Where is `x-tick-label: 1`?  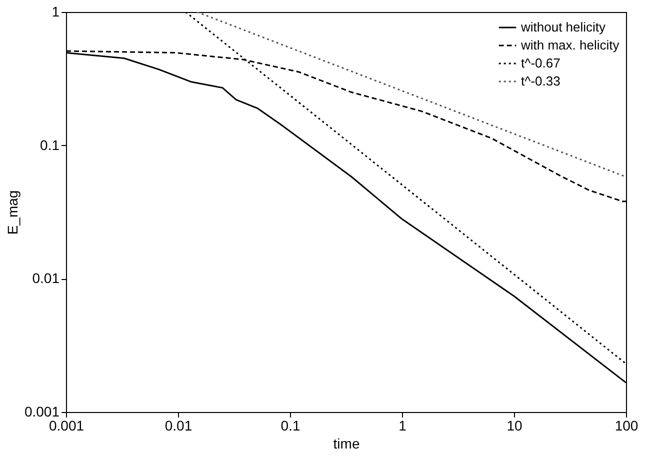
x-tick-label: 1 is located at coordinates (402, 426).